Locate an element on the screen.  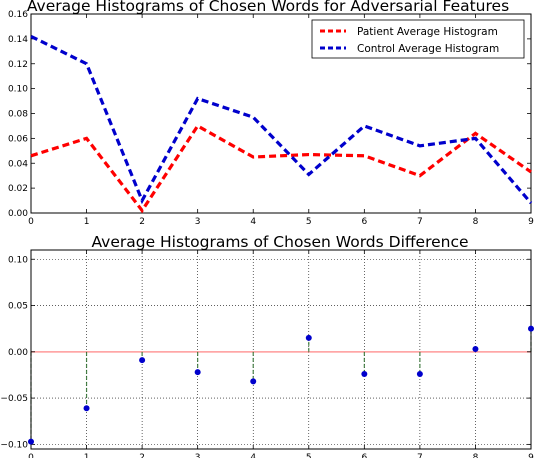
top-y-tick-label: 0.00 is located at coordinates (18, 214).